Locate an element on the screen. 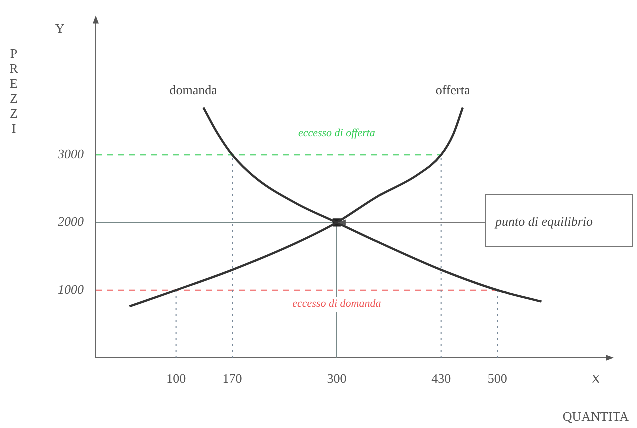 The width and height of the screenshot is (637, 428). x-tick-label: 430 is located at coordinates (442, 378).